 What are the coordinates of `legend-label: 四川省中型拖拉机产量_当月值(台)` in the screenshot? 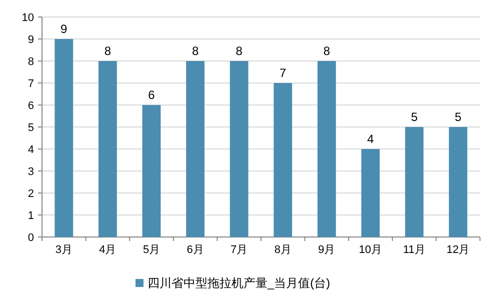 It's located at (239, 283).